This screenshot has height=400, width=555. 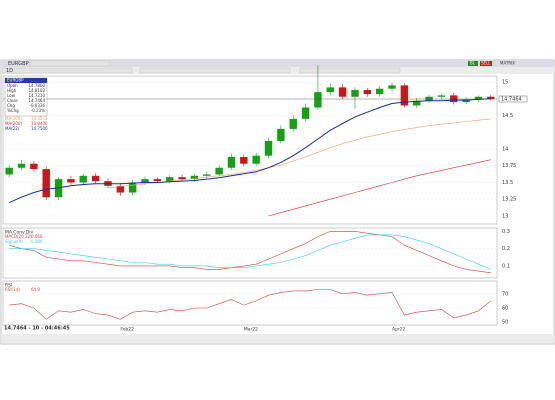 I want to click on drawing-tools, so click(x=215, y=70).